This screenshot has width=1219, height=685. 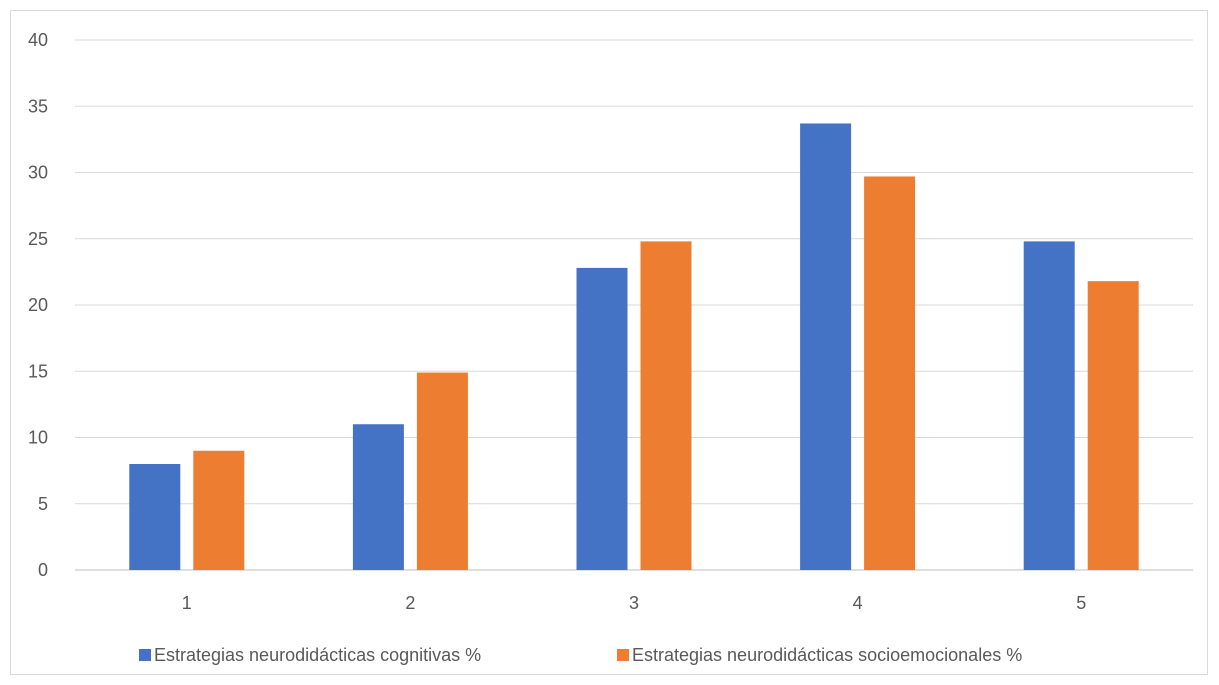 I want to click on y-tick-label: 40, so click(x=38, y=40).